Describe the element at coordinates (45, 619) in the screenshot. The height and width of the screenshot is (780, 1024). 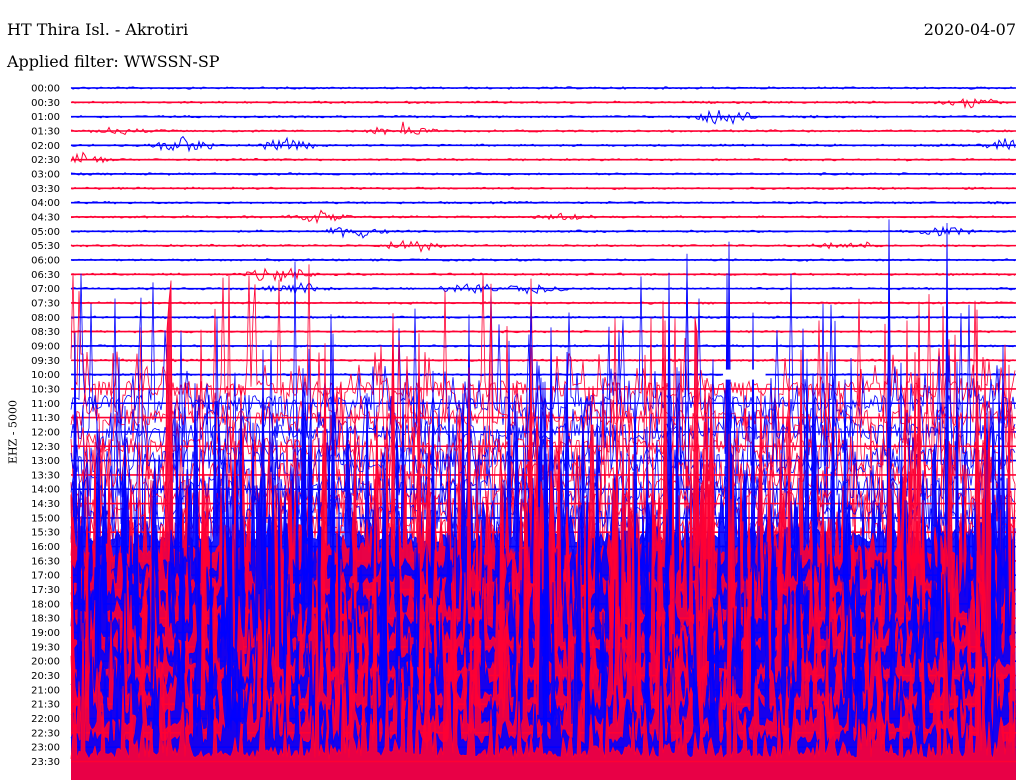
I see `time-label: 18:30` at that location.